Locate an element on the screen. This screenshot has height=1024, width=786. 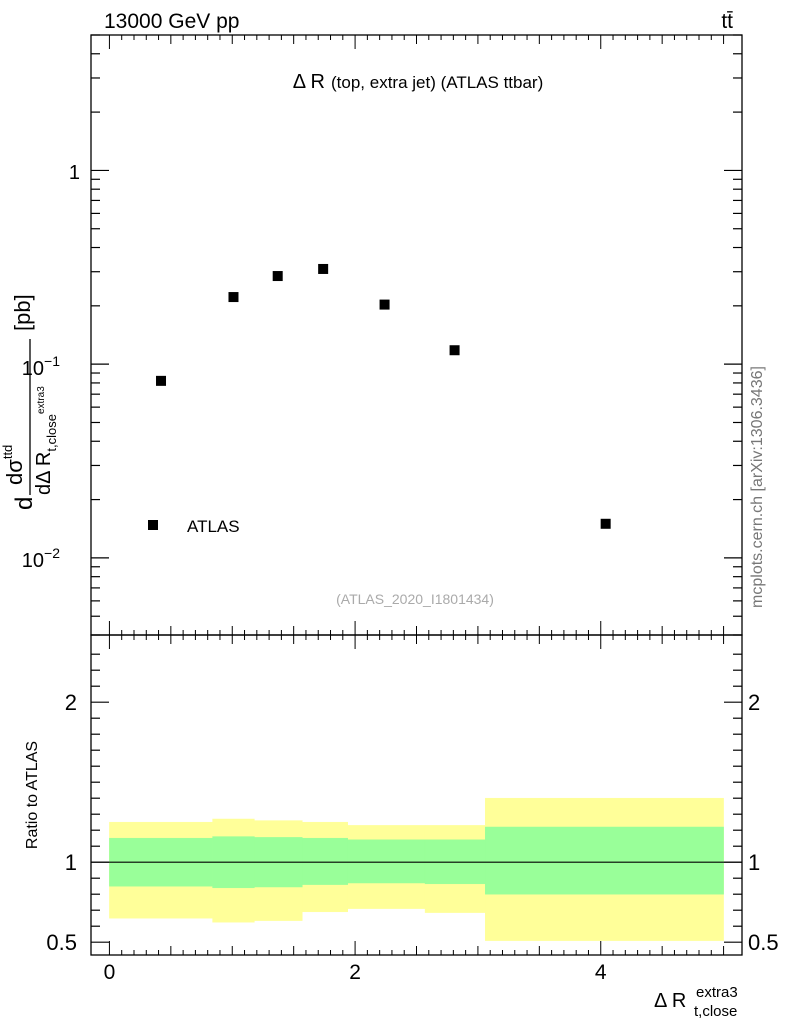
svg-text: [pb] is located at coordinates (22, 312).